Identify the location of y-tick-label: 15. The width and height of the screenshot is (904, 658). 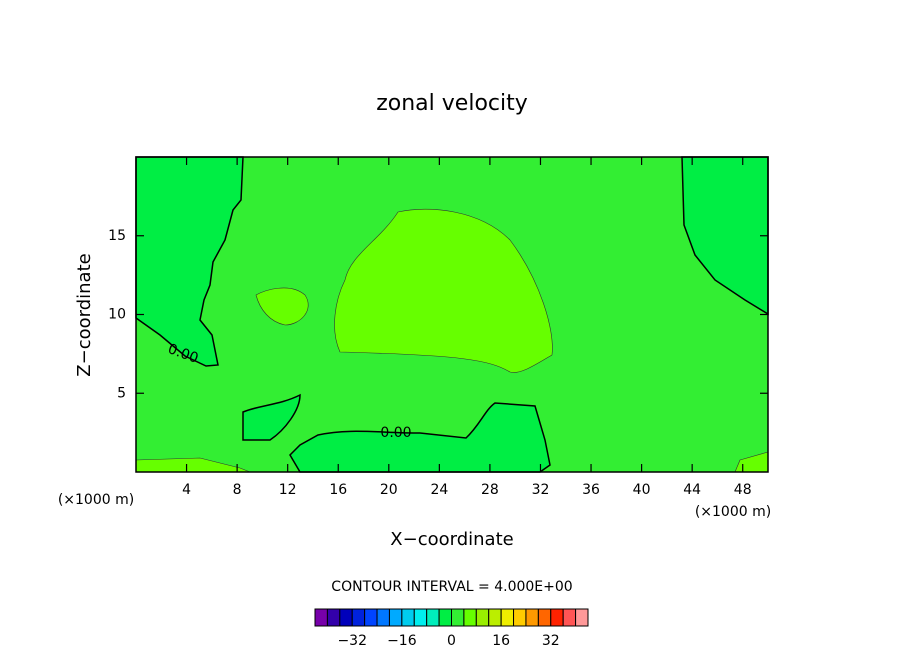
(117, 236).